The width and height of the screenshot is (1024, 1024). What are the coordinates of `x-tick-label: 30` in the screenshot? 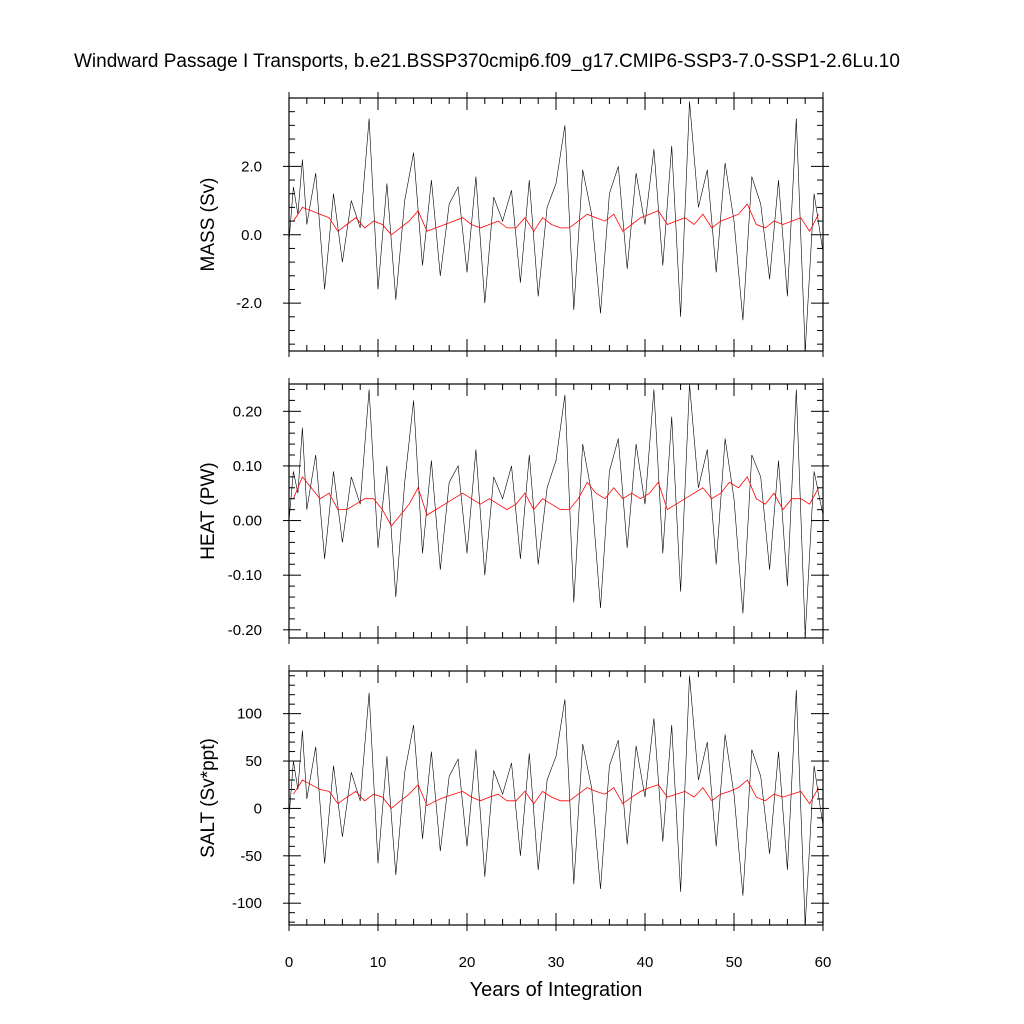 It's located at (556, 962).